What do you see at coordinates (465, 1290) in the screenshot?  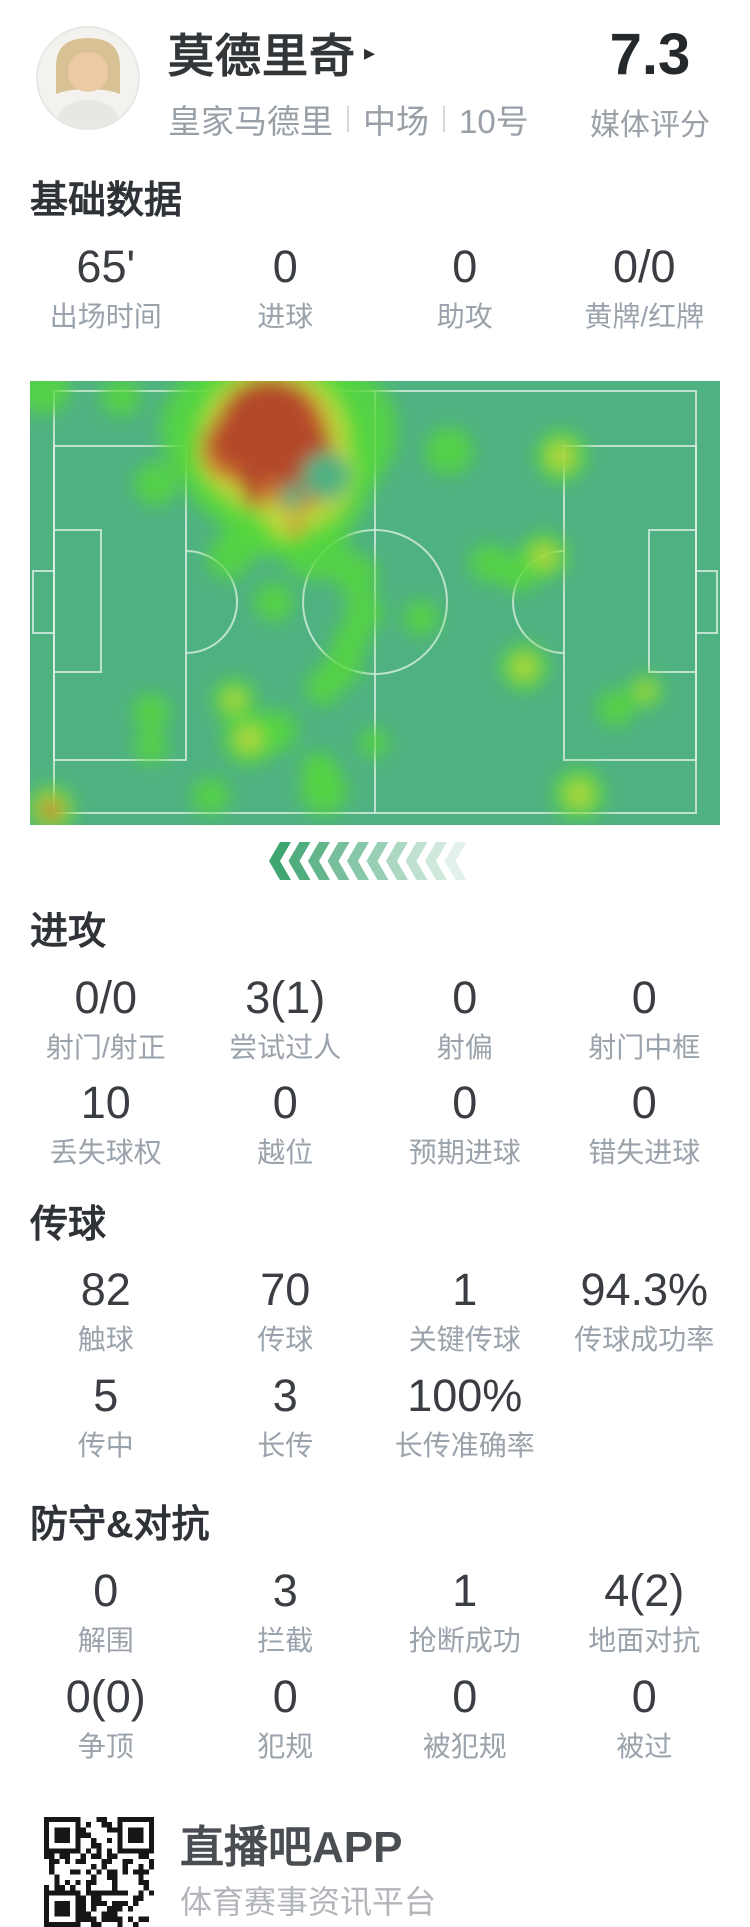 I see `stat-value: 1` at bounding box center [465, 1290].